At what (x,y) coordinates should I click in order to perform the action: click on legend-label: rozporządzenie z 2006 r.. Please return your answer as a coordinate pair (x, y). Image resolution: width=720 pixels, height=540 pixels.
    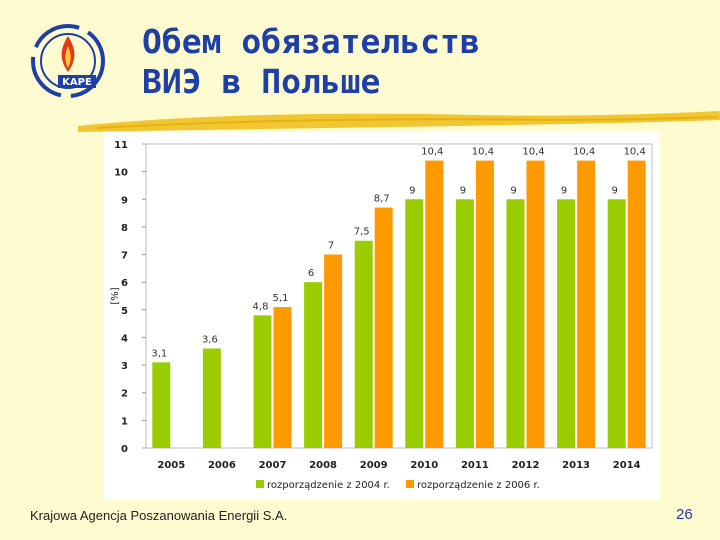
    Looking at the image, I should click on (478, 485).